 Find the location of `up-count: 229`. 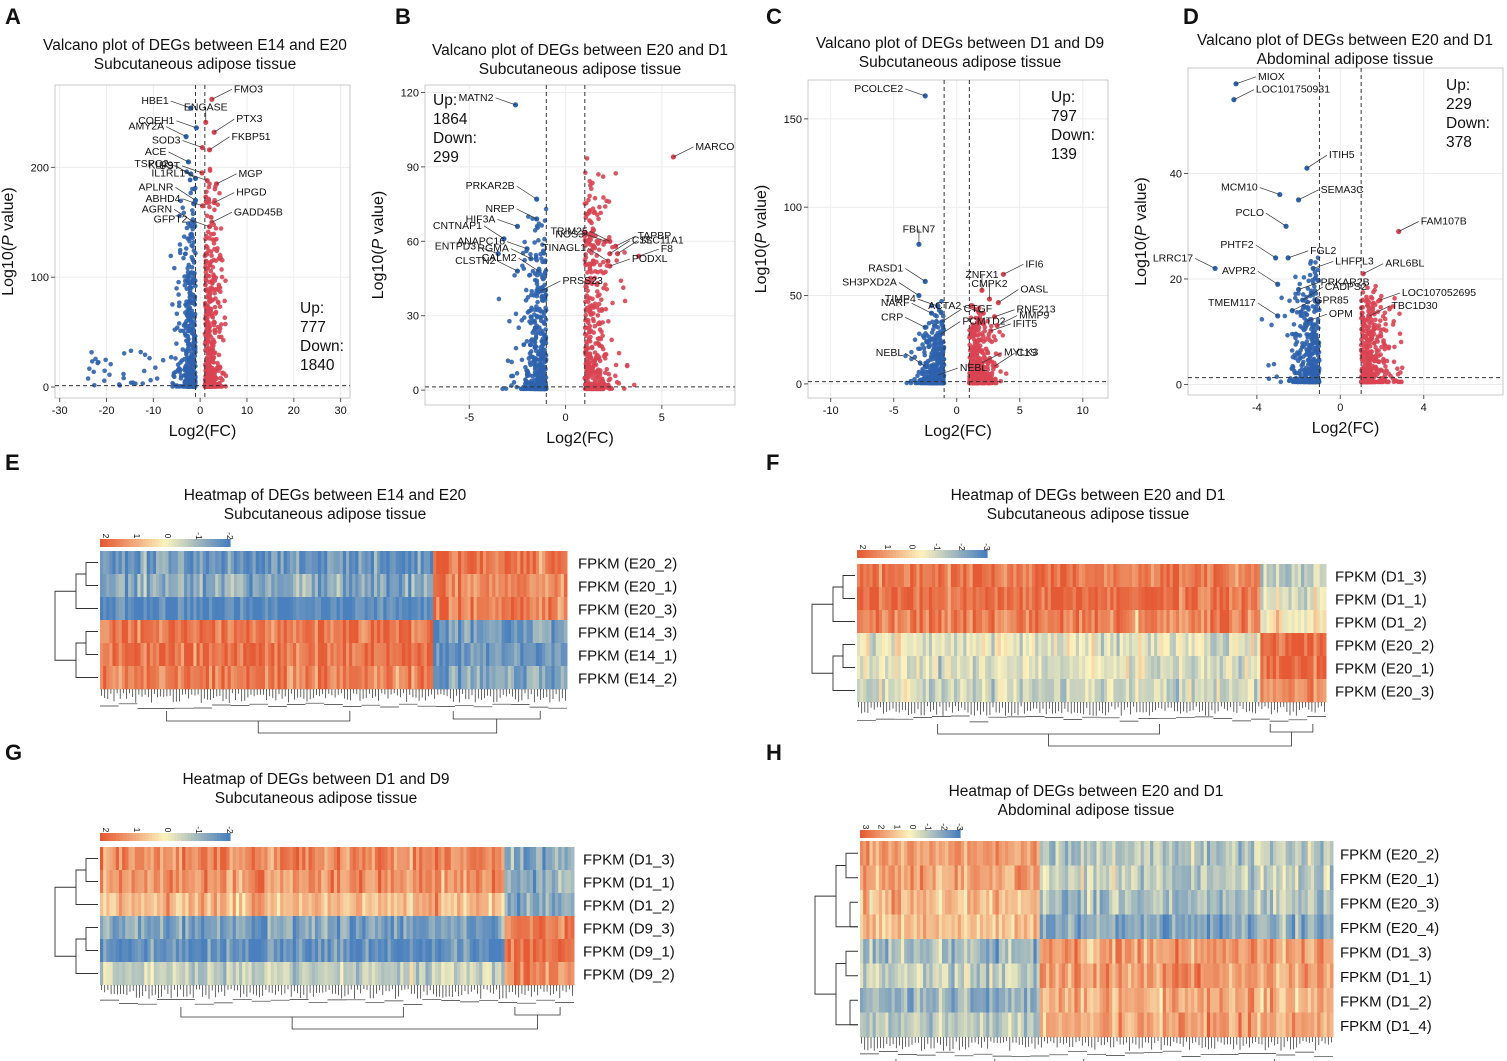

up-count: 229 is located at coordinates (1459, 104).